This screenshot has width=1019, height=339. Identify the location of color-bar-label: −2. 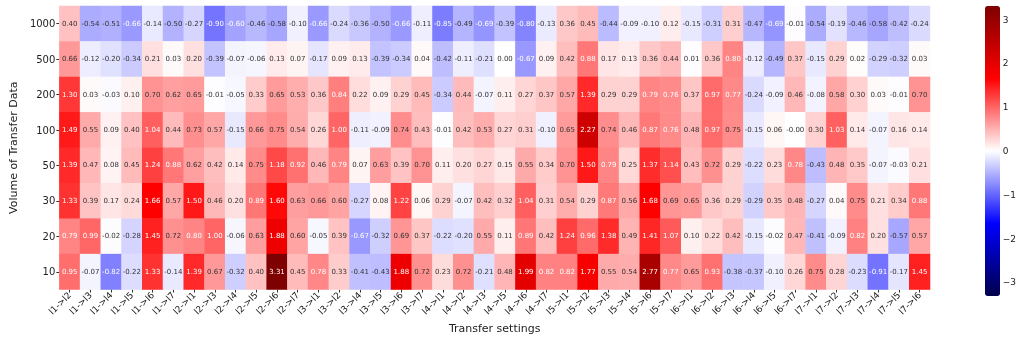
(1009, 238).